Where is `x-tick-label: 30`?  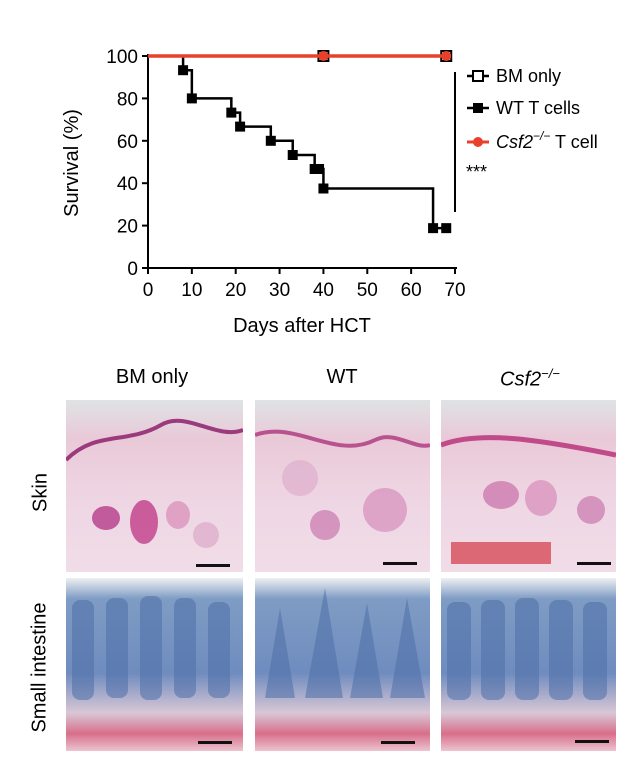
x-tick-label: 30 is located at coordinates (279, 290).